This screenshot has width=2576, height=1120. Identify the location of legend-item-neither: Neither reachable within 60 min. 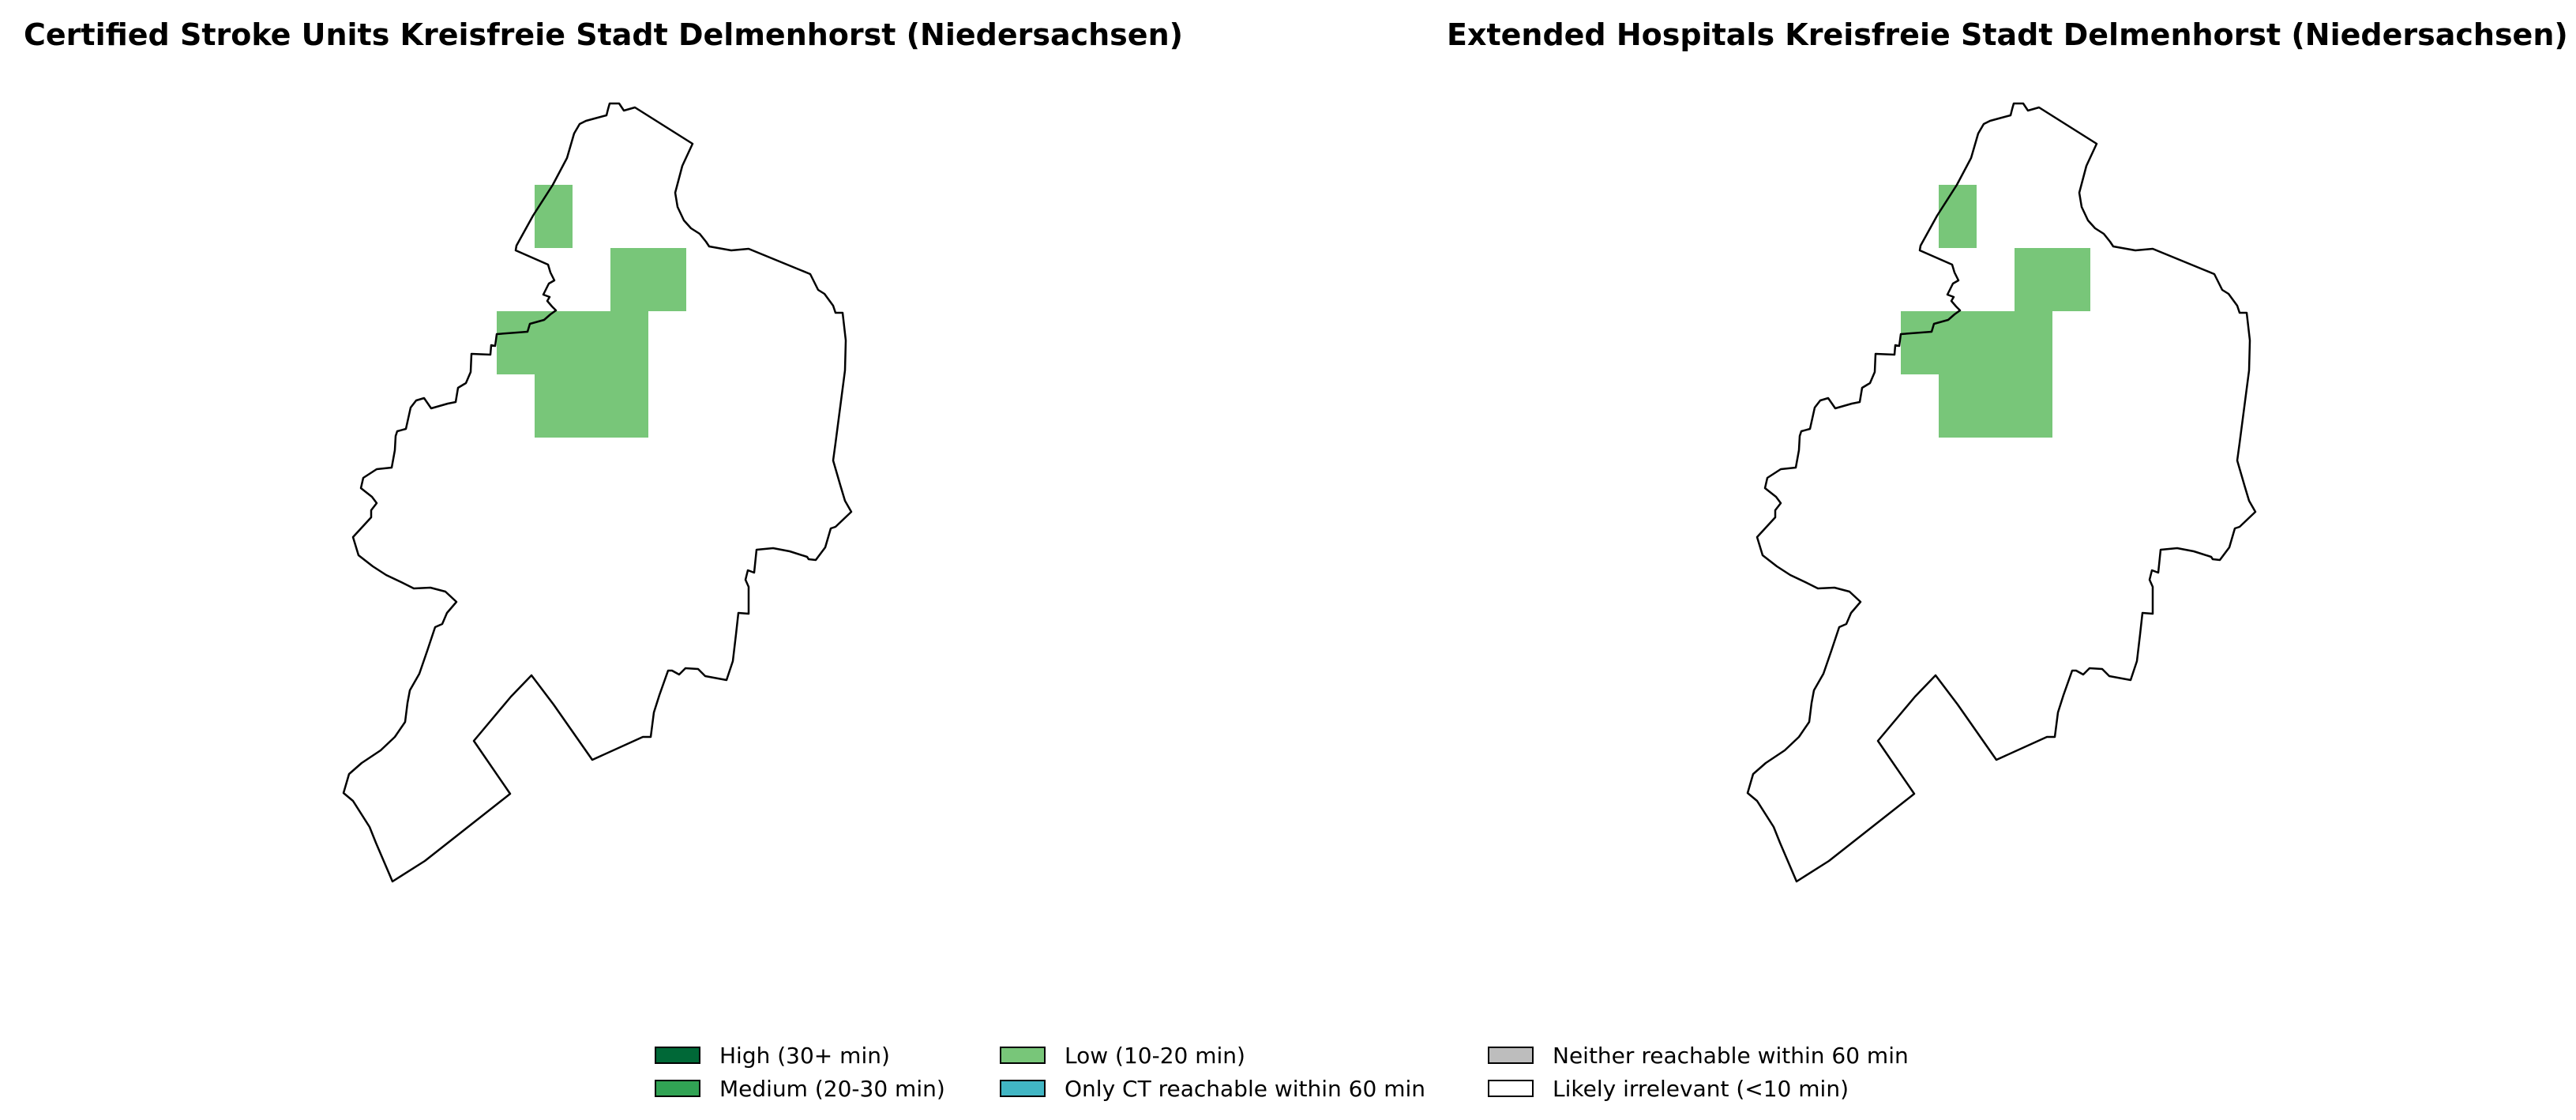
(1698, 1055).